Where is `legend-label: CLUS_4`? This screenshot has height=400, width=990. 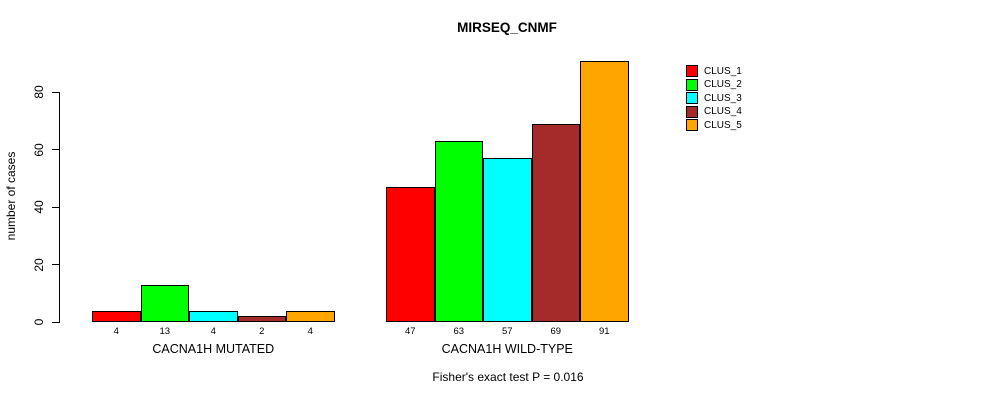
legend-label: CLUS_4 is located at coordinates (723, 111).